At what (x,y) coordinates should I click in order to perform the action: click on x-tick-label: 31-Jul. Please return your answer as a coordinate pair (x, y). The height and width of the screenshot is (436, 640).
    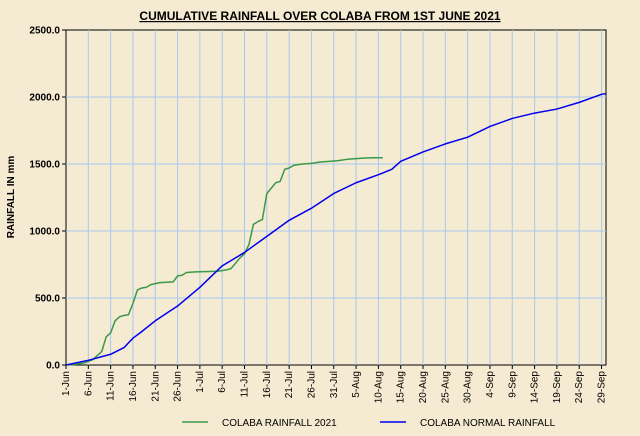
    Looking at the image, I should click on (334, 384).